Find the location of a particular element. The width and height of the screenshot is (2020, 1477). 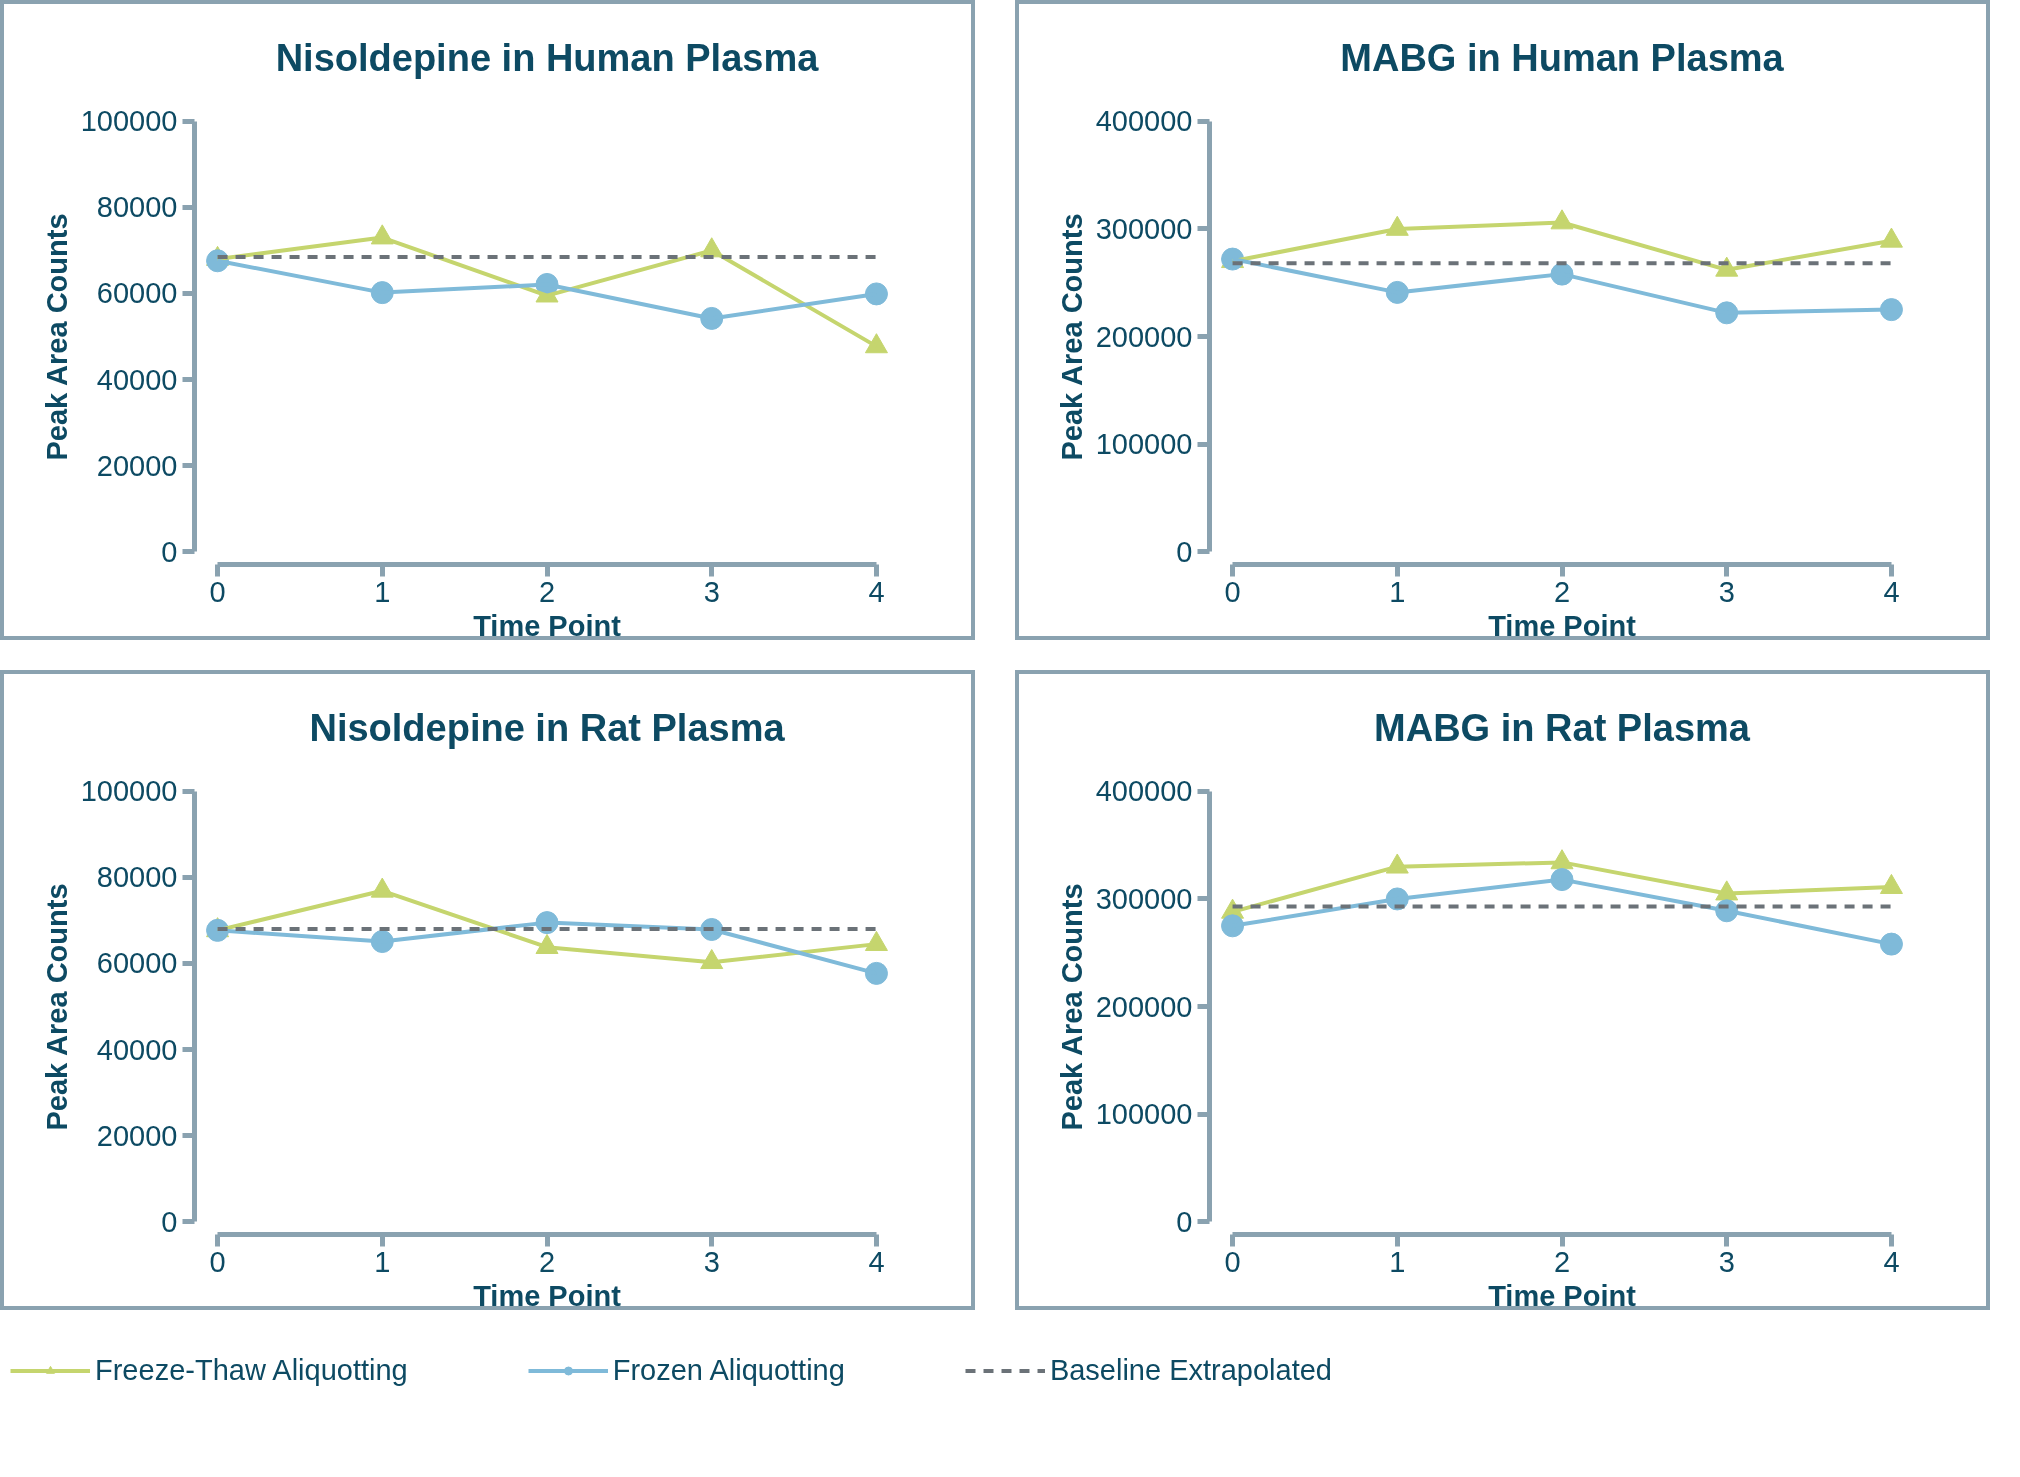

legend-label: Baseline Extrapolated is located at coordinates (1191, 1370).